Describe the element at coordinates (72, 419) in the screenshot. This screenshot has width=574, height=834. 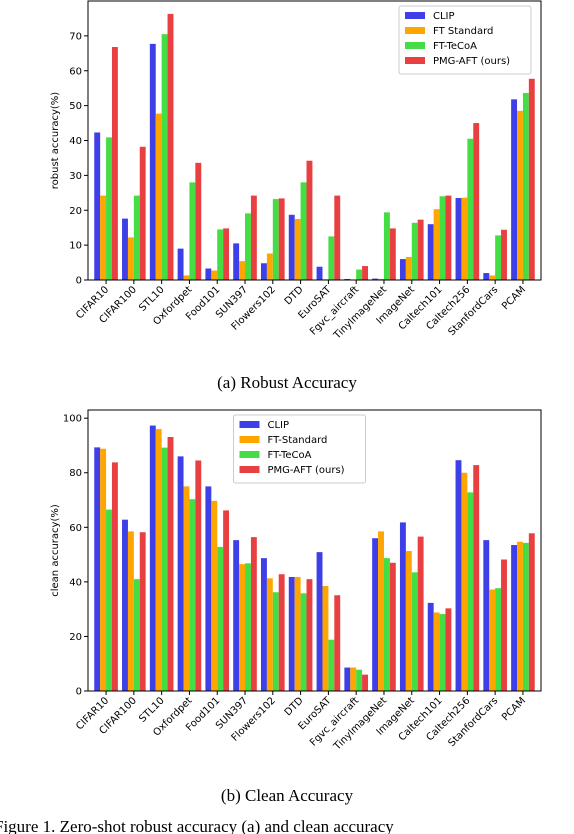
I see `y-tick-label: 100` at that location.